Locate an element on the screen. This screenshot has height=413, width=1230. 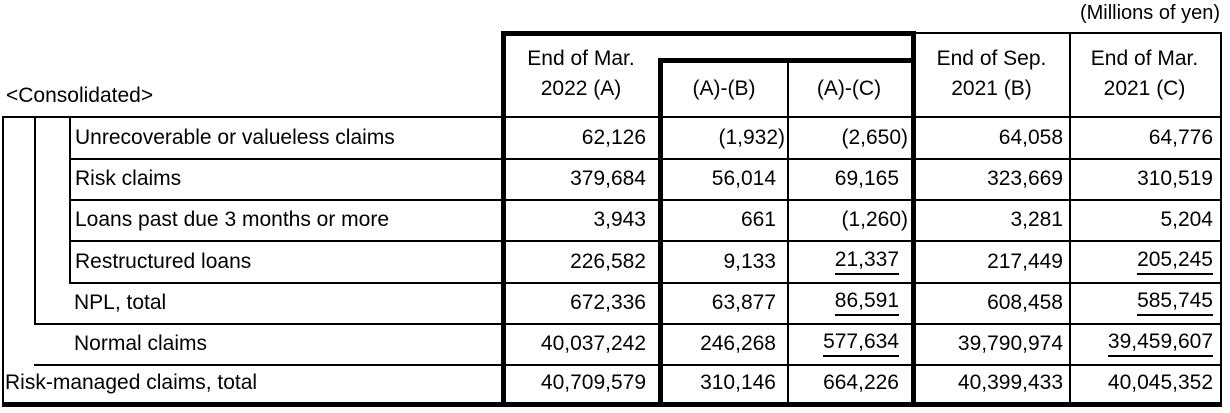
value-cell: 40,709,579 is located at coordinates (593, 382).